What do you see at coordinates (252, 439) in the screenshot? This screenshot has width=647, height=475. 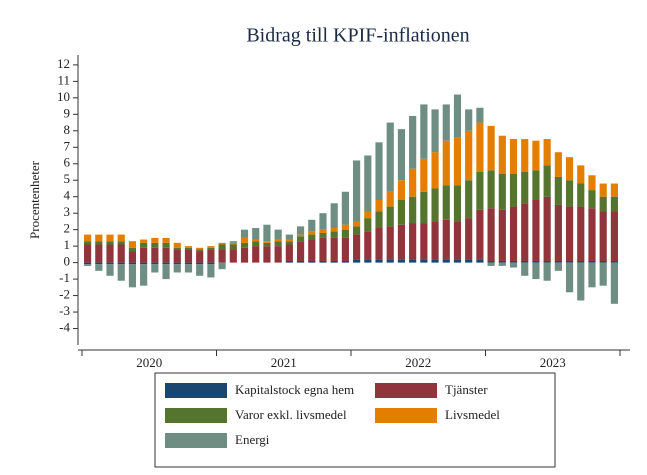 I see `legend-label: Energi` at bounding box center [252, 439].